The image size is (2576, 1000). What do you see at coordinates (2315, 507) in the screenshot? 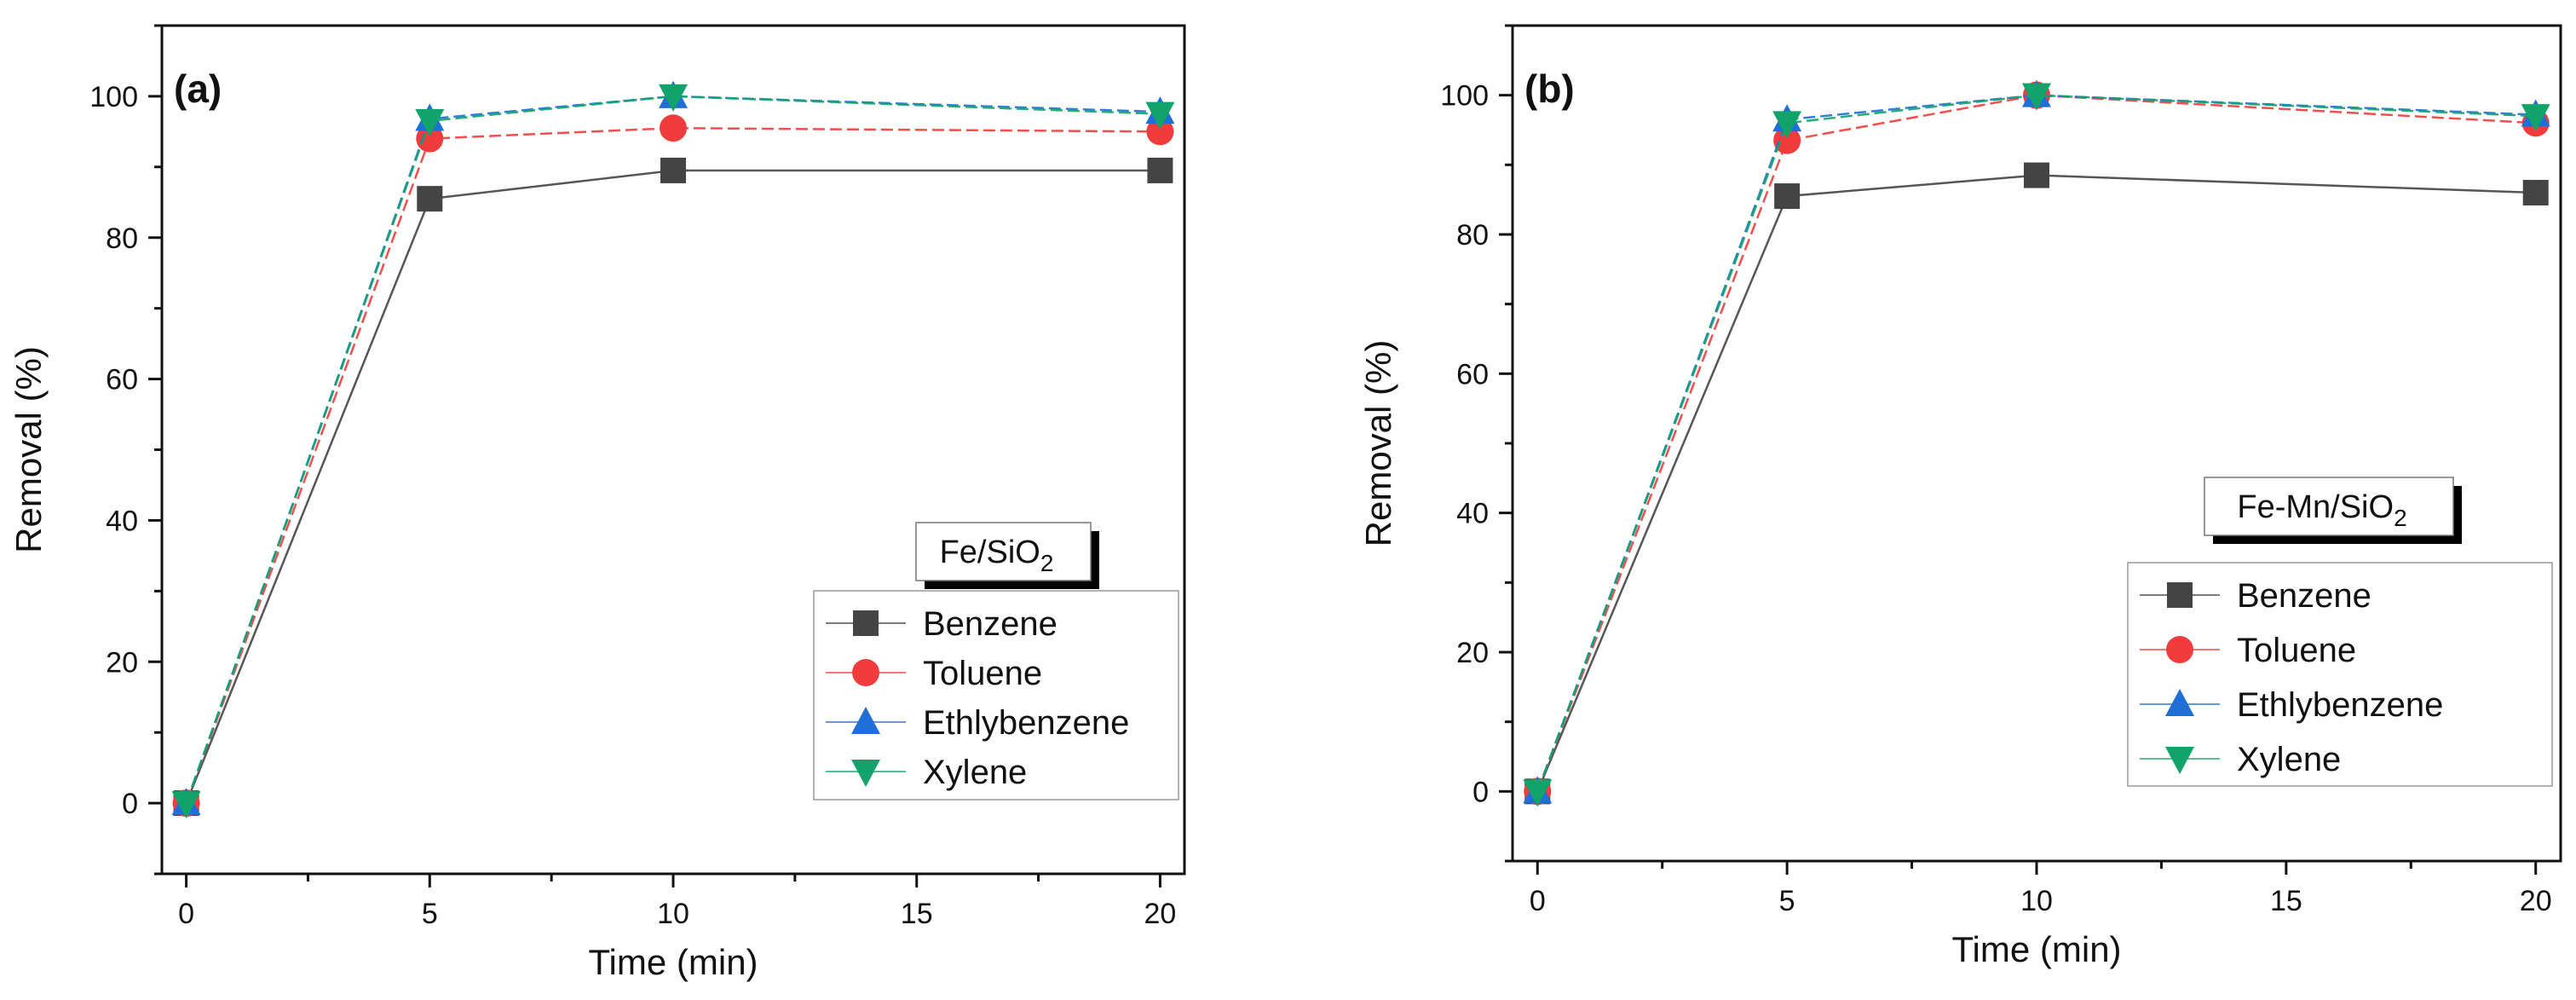
I see `catalyst-title-main: Fe-Mn/SiO` at bounding box center [2315, 507].